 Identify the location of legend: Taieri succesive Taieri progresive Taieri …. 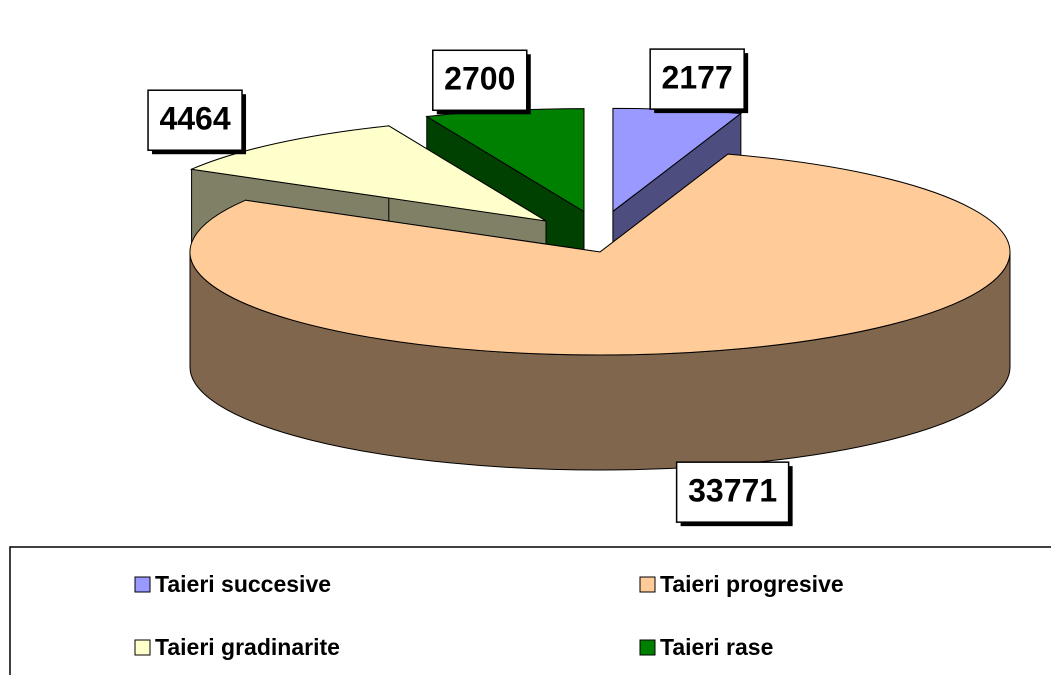
(489, 615).